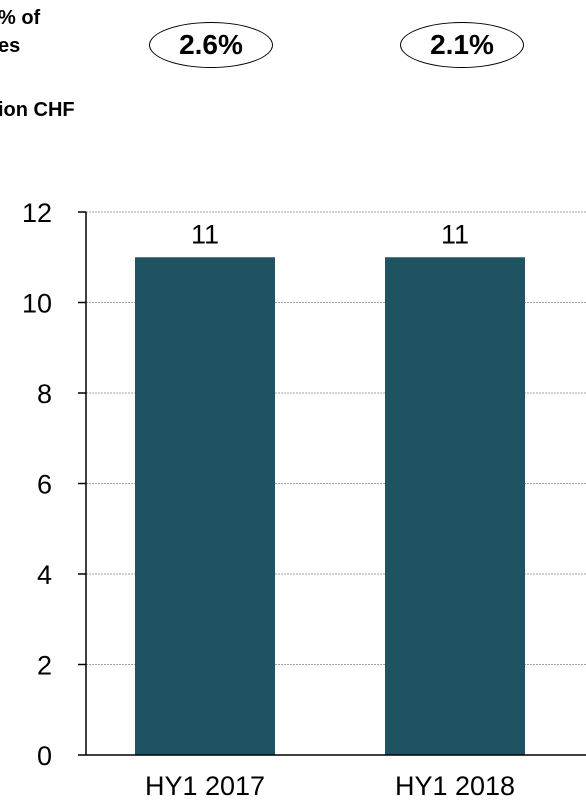  Describe the element at coordinates (37, 110) in the screenshot. I see `unit-label: ion CHF` at that location.